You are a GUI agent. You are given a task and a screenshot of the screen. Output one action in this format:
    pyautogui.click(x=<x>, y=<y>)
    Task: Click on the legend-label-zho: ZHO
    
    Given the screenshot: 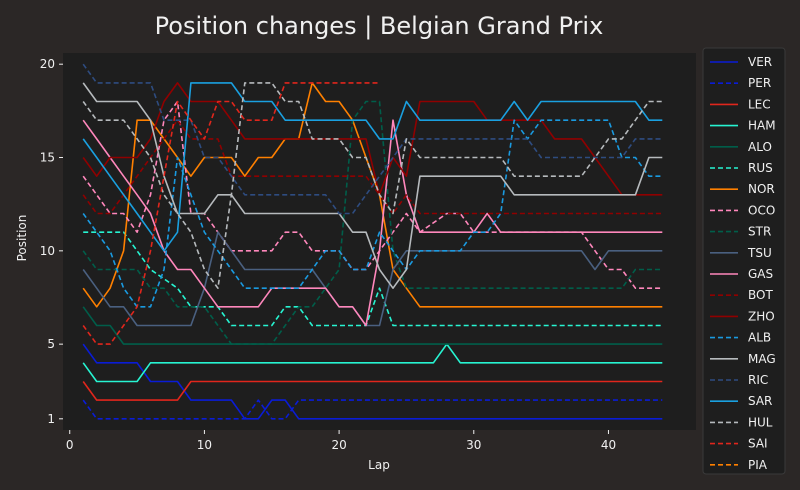 What is the action you would take?
    pyautogui.click(x=761, y=316)
    